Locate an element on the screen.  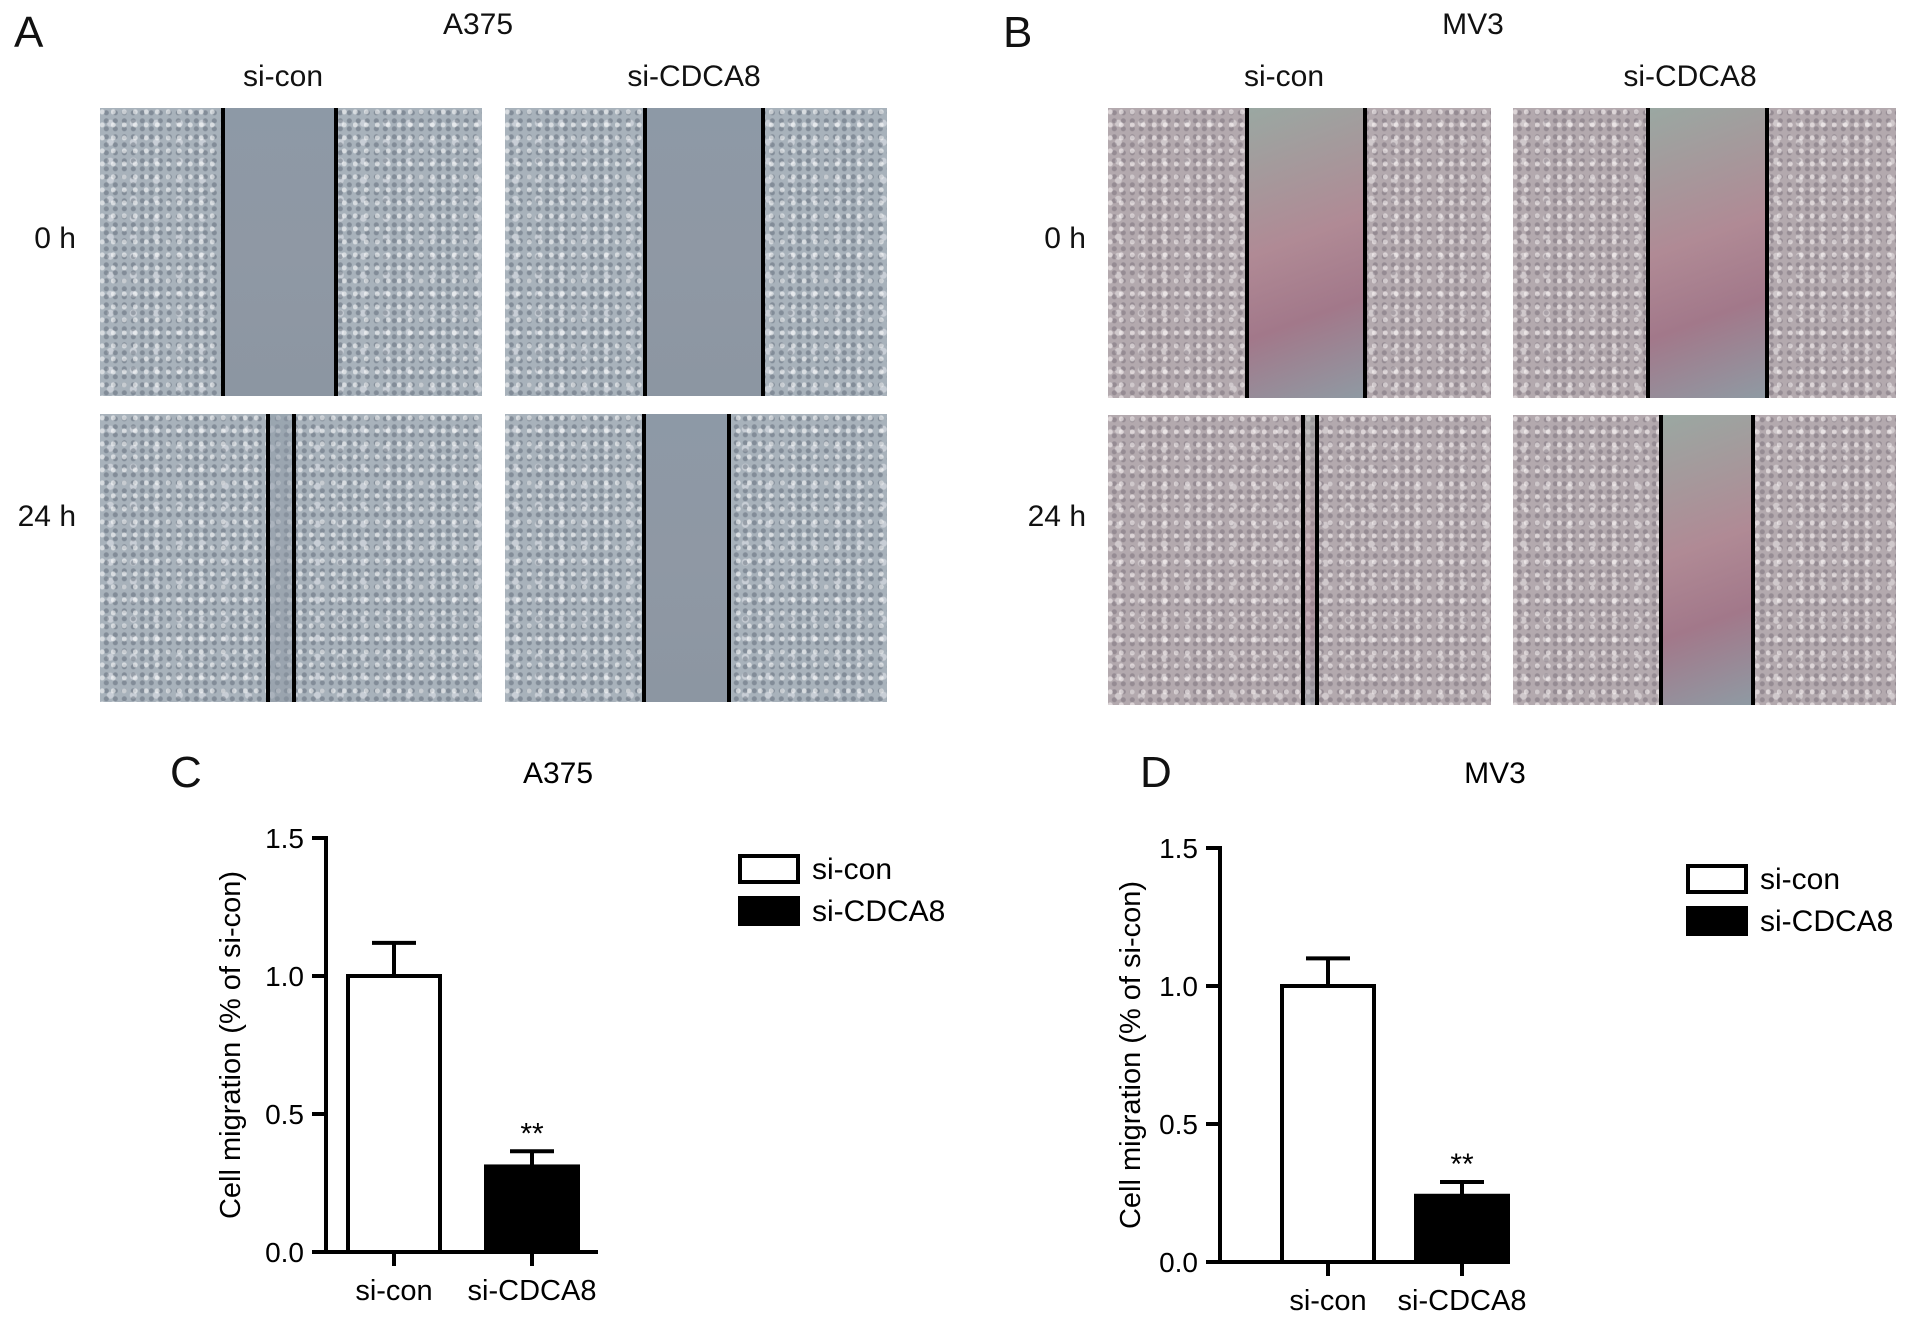
panel-c-label: C is located at coordinates (186, 772).